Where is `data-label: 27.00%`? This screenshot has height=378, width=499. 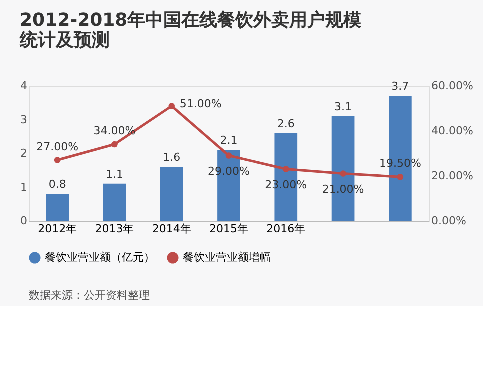 data-label: 27.00% is located at coordinates (57, 147).